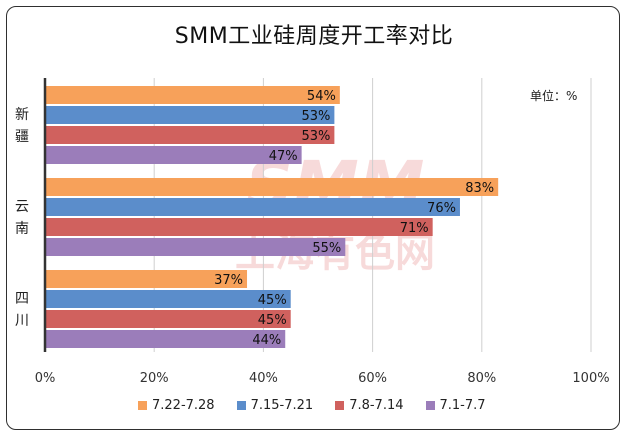  I want to click on category-label: 南, so click(22, 229).